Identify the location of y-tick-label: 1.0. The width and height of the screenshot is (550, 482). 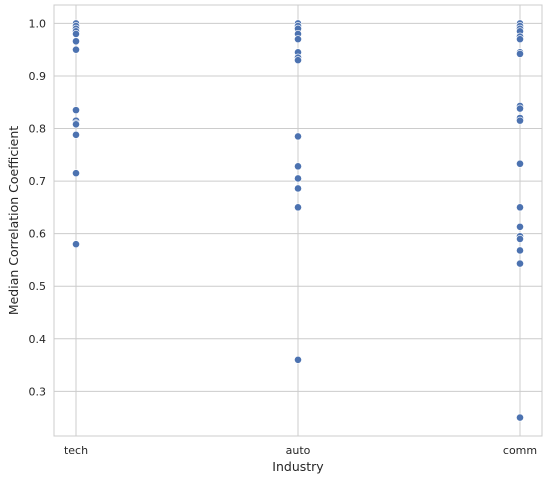
(38, 23).